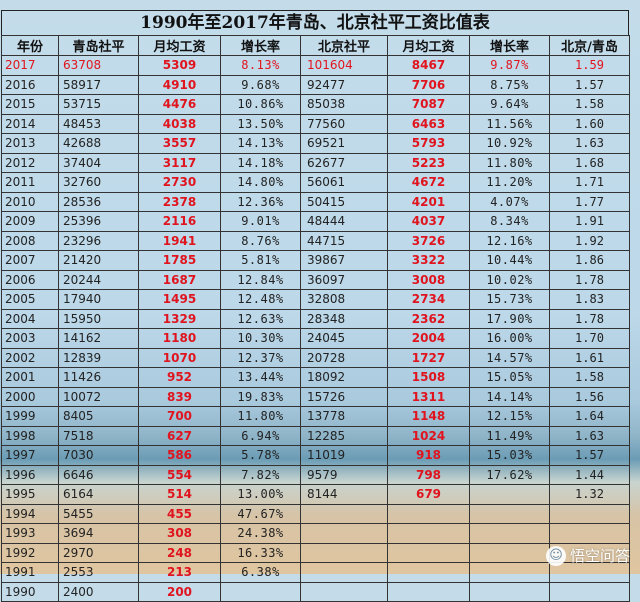 This screenshot has width=640, height=602. I want to click on cell-qingdao-avg: 37404, so click(98, 162).